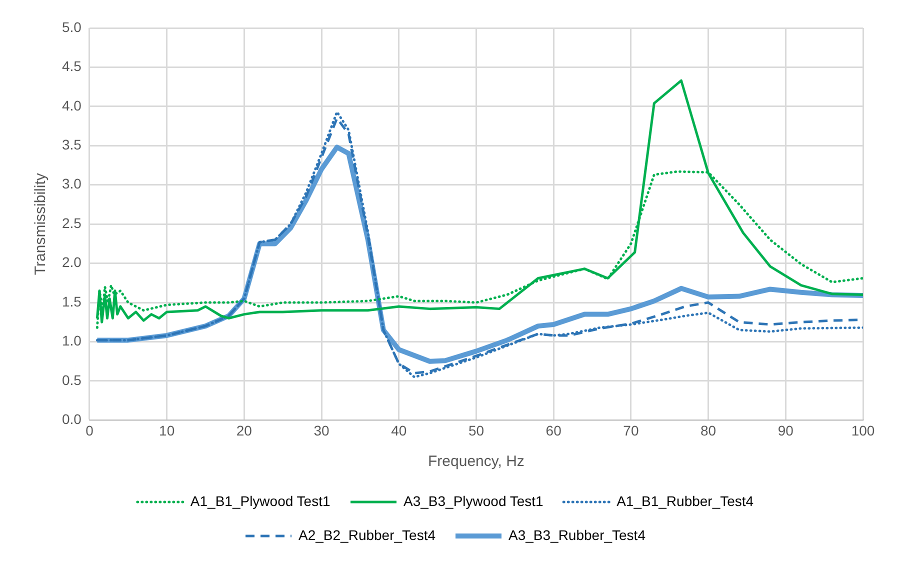 The image size is (897, 580). I want to click on y-tick-label: 4.5, so click(72, 66).